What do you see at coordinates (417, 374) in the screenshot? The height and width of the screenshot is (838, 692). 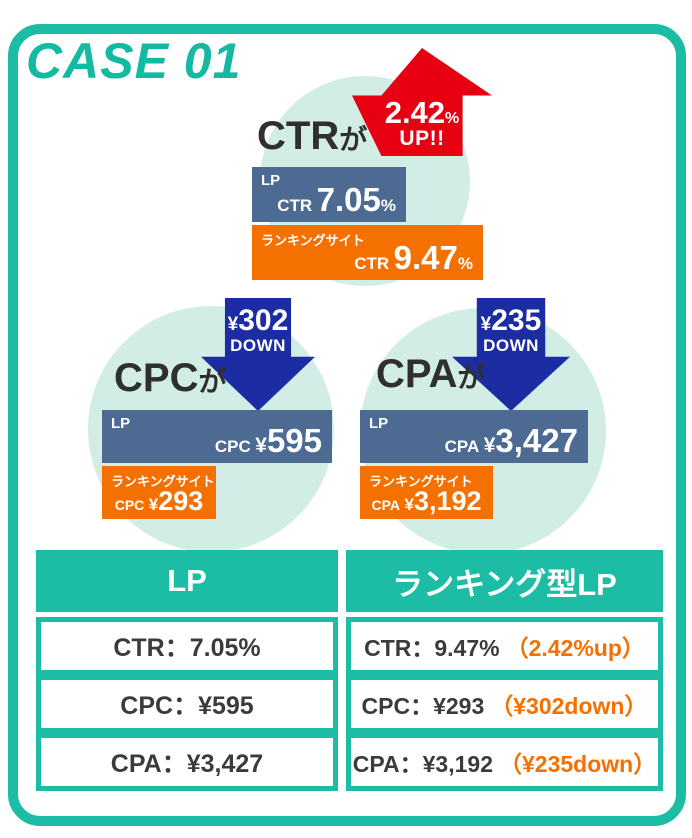 I see `cpa-heading-metric: CPA` at bounding box center [417, 374].